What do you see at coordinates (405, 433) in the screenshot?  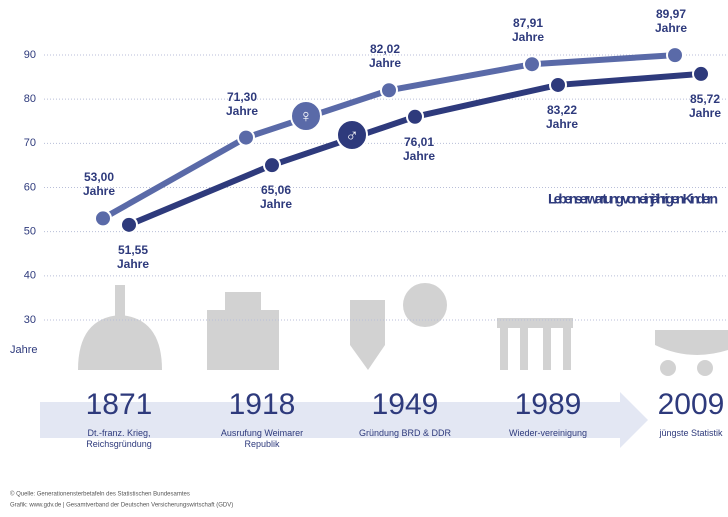 I see `event-label: Gründung BRD & DDR` at bounding box center [405, 433].